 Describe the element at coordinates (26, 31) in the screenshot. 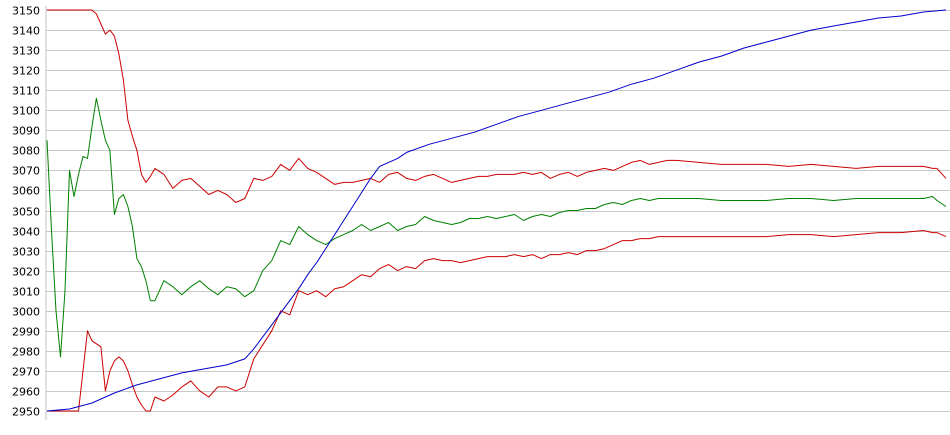

I see `y-tick-label: 3140` at that location.